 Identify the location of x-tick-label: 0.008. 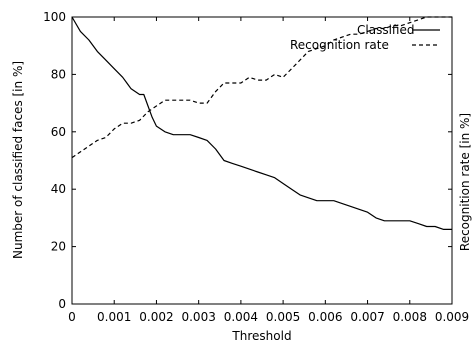
(410, 317).